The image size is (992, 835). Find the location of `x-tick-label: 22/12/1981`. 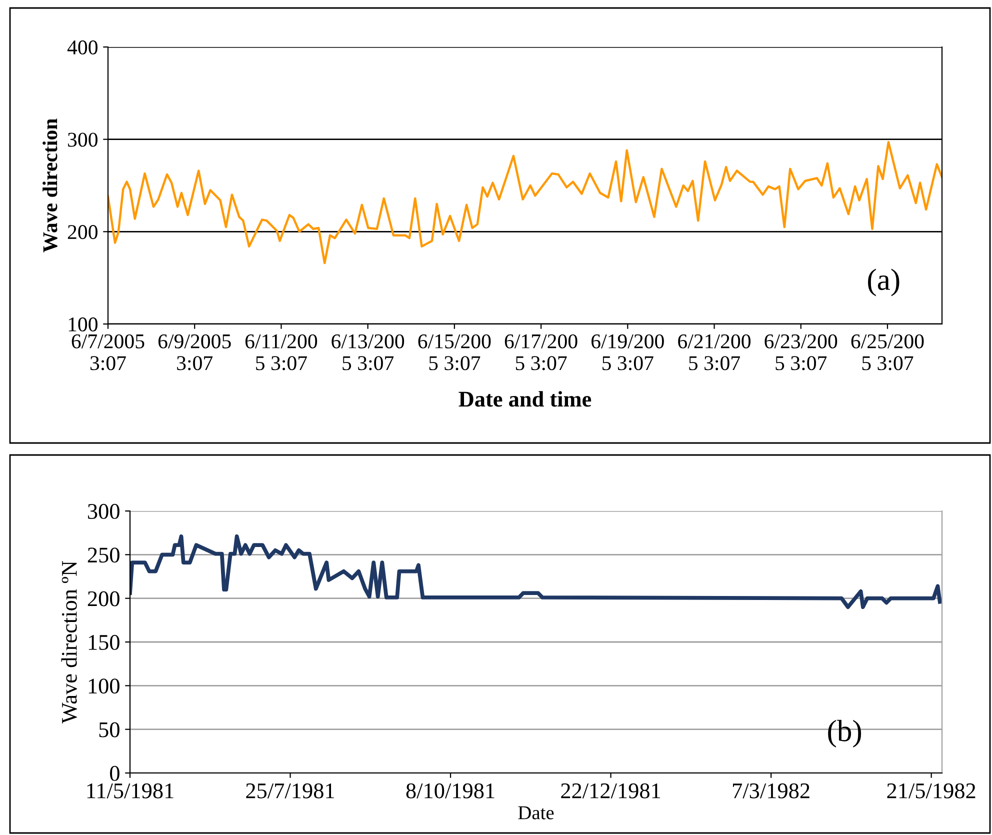

x-tick-label: 22/12/1981 is located at coordinates (610, 790).